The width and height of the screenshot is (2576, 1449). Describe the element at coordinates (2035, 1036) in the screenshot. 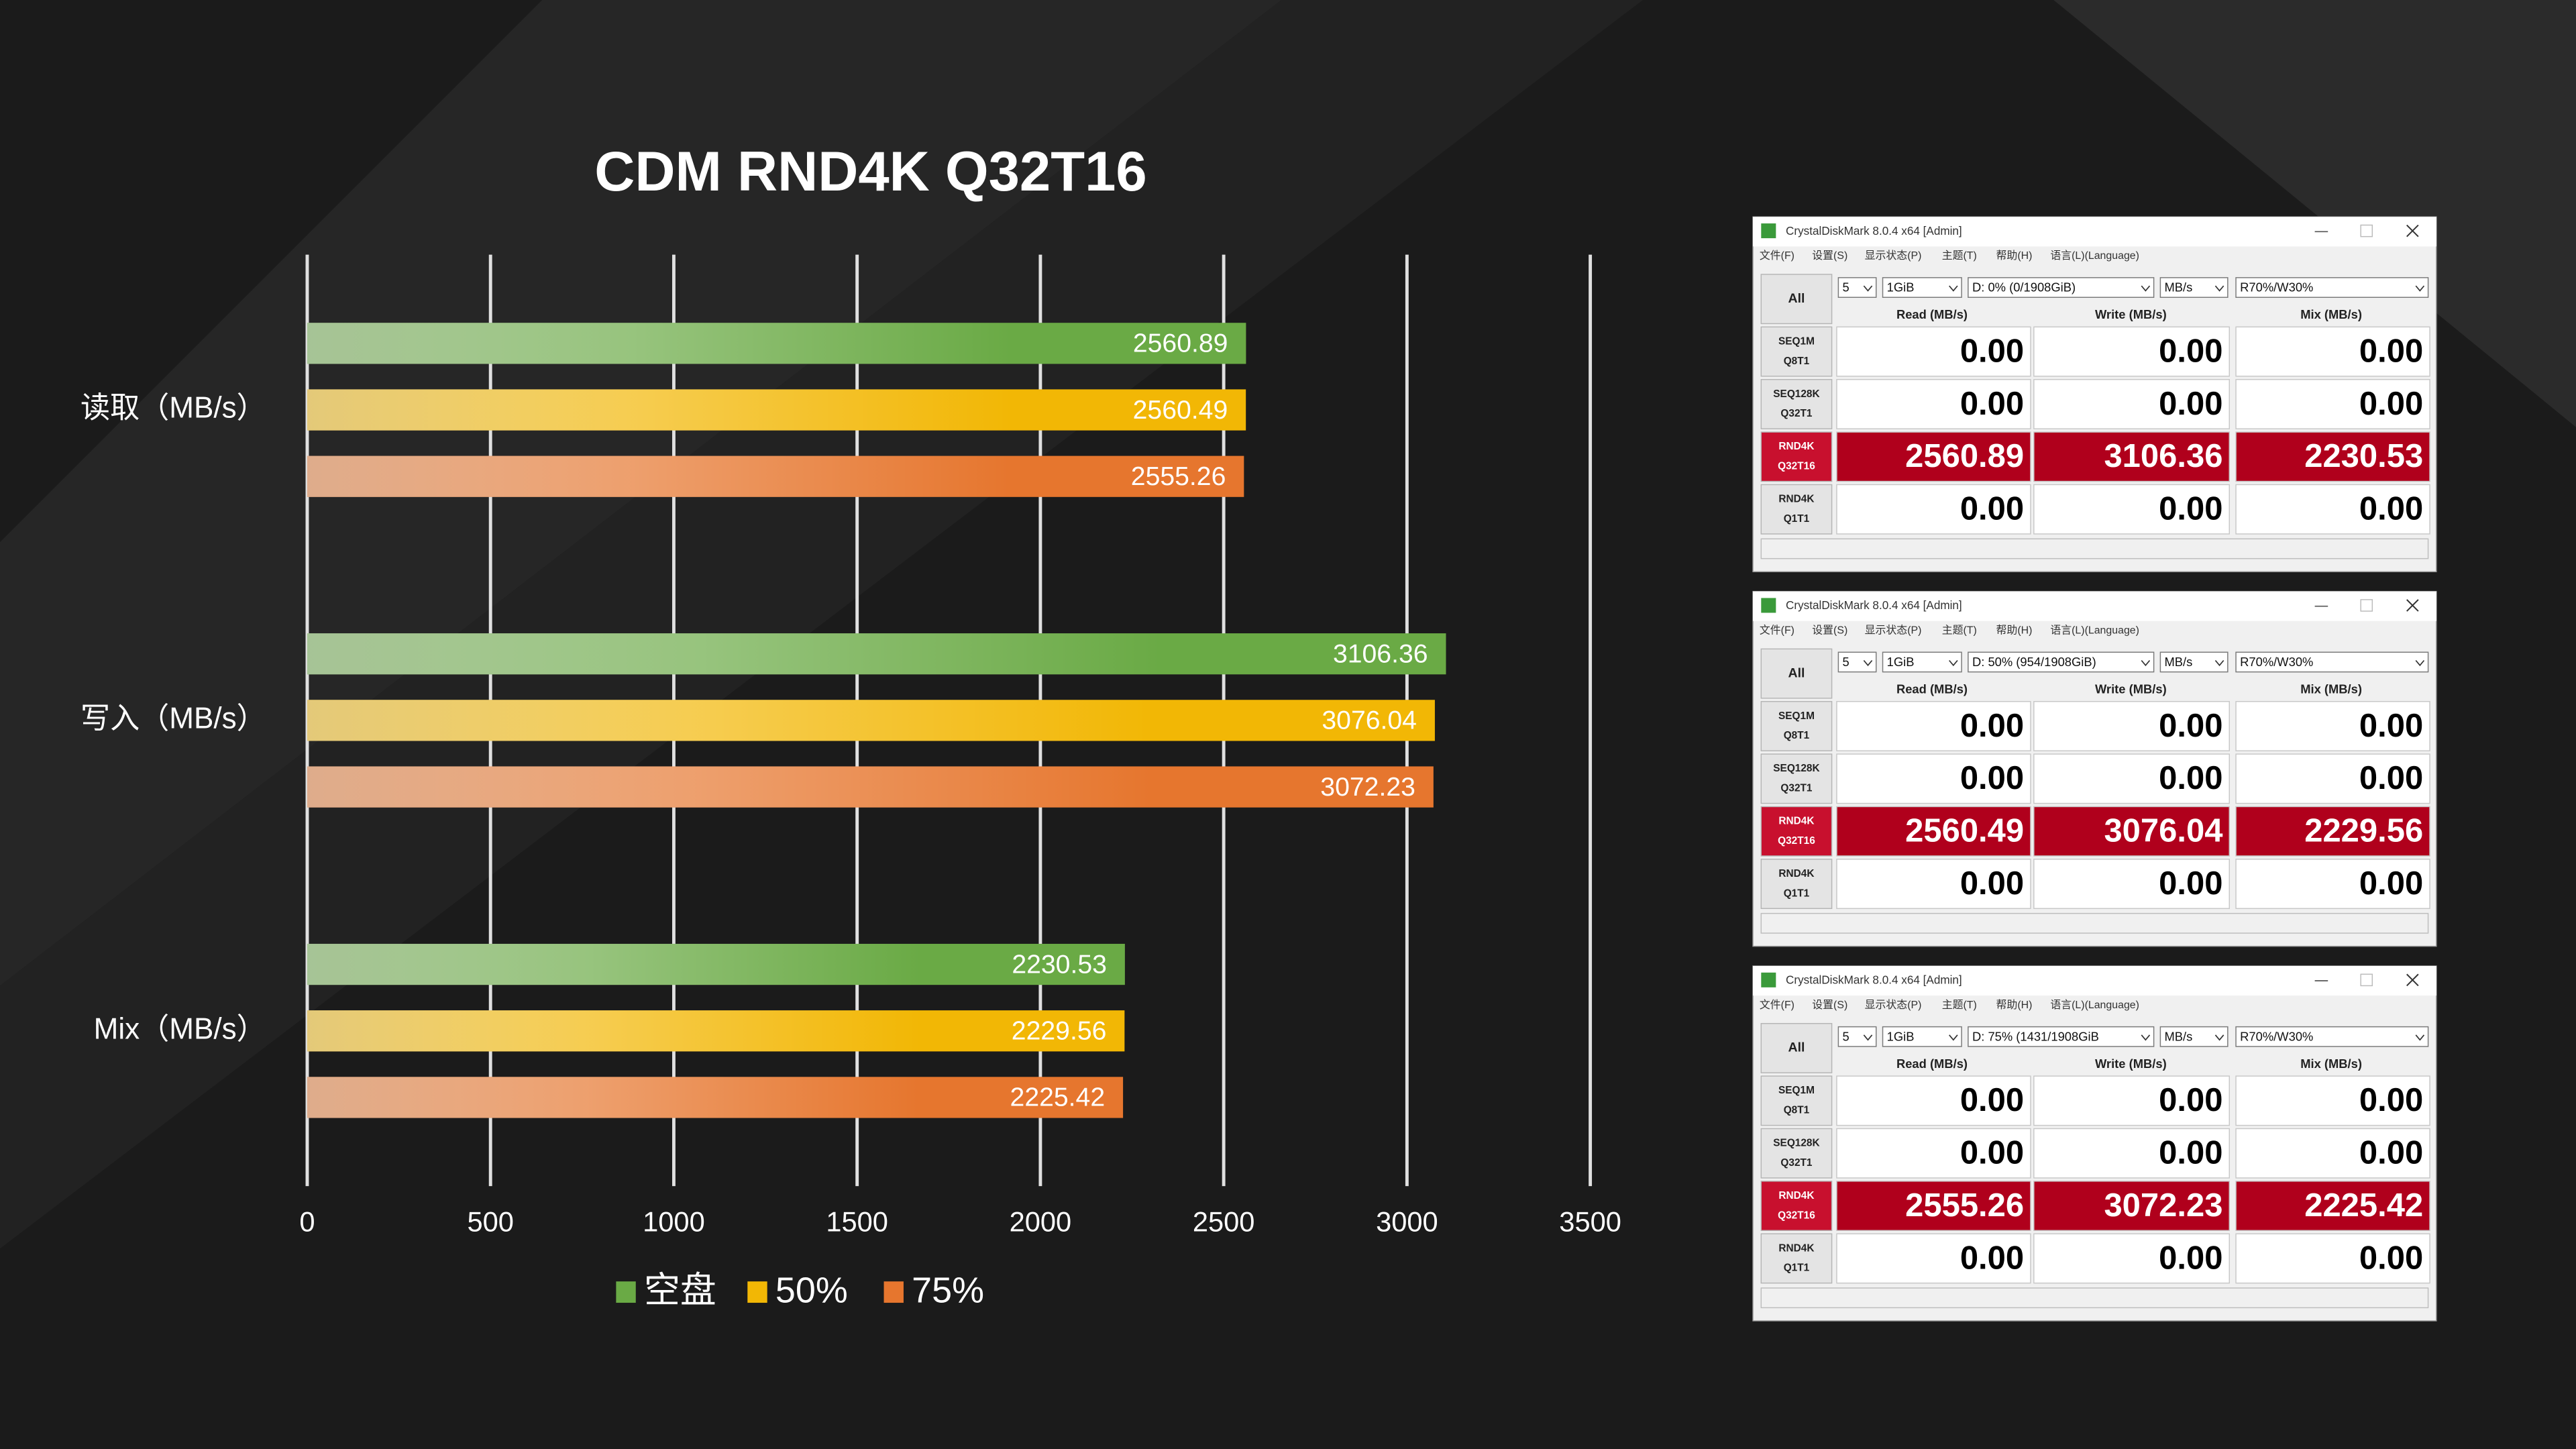

I see `dropdown-value: D: 75% (1431/1908GiB` at that location.